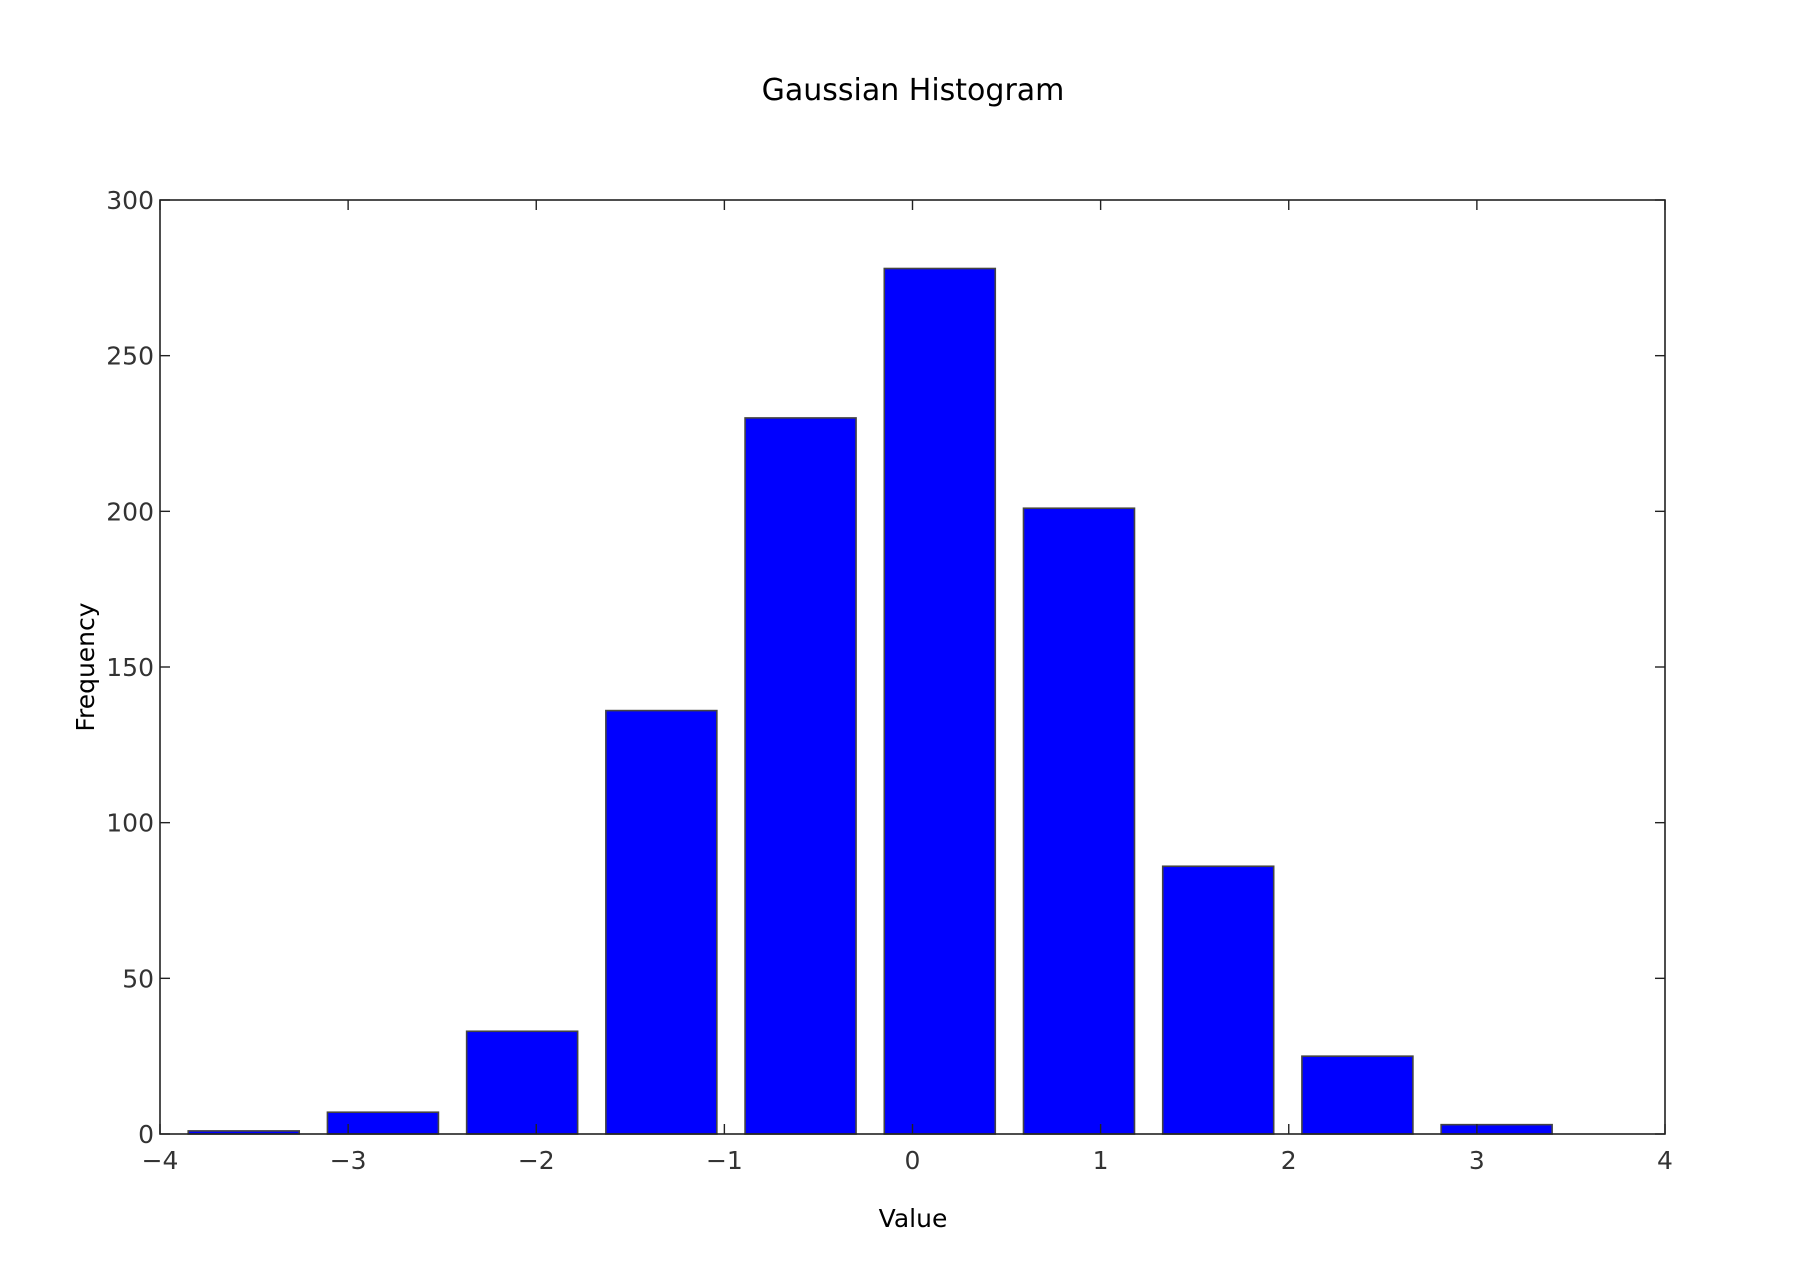 The image size is (1810, 1284). What do you see at coordinates (1665, 1160) in the screenshot?
I see `x-tick-label-8: 4` at bounding box center [1665, 1160].